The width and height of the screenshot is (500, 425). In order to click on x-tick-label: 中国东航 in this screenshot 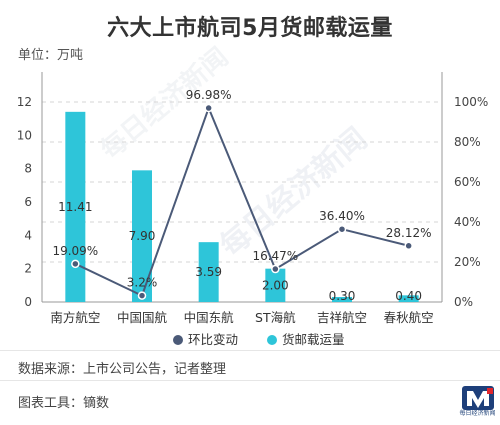, I will do `click(209, 317)`.